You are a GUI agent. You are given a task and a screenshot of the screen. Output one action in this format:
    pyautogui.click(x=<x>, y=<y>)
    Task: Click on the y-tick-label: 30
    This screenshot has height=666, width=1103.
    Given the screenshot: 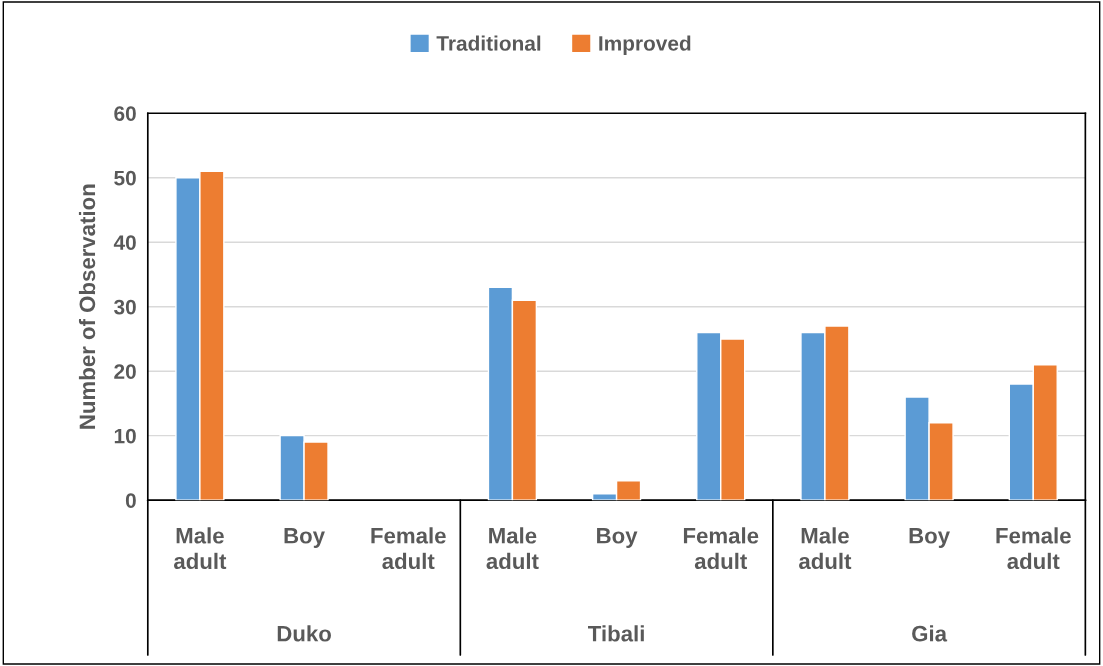 What is the action you would take?
    pyautogui.click(x=125, y=307)
    